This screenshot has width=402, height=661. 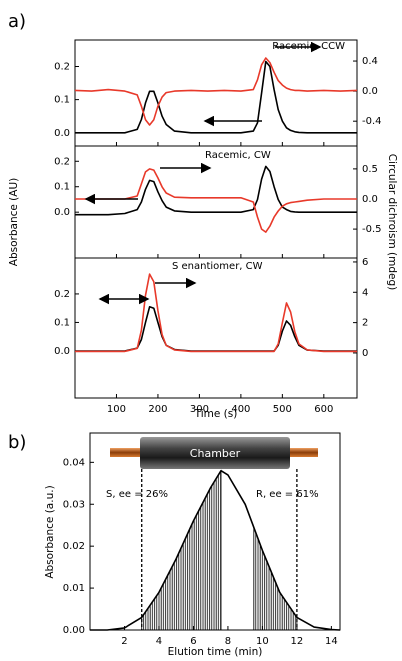 I want to click on x-tick-label: 100, so click(x=116, y=409).